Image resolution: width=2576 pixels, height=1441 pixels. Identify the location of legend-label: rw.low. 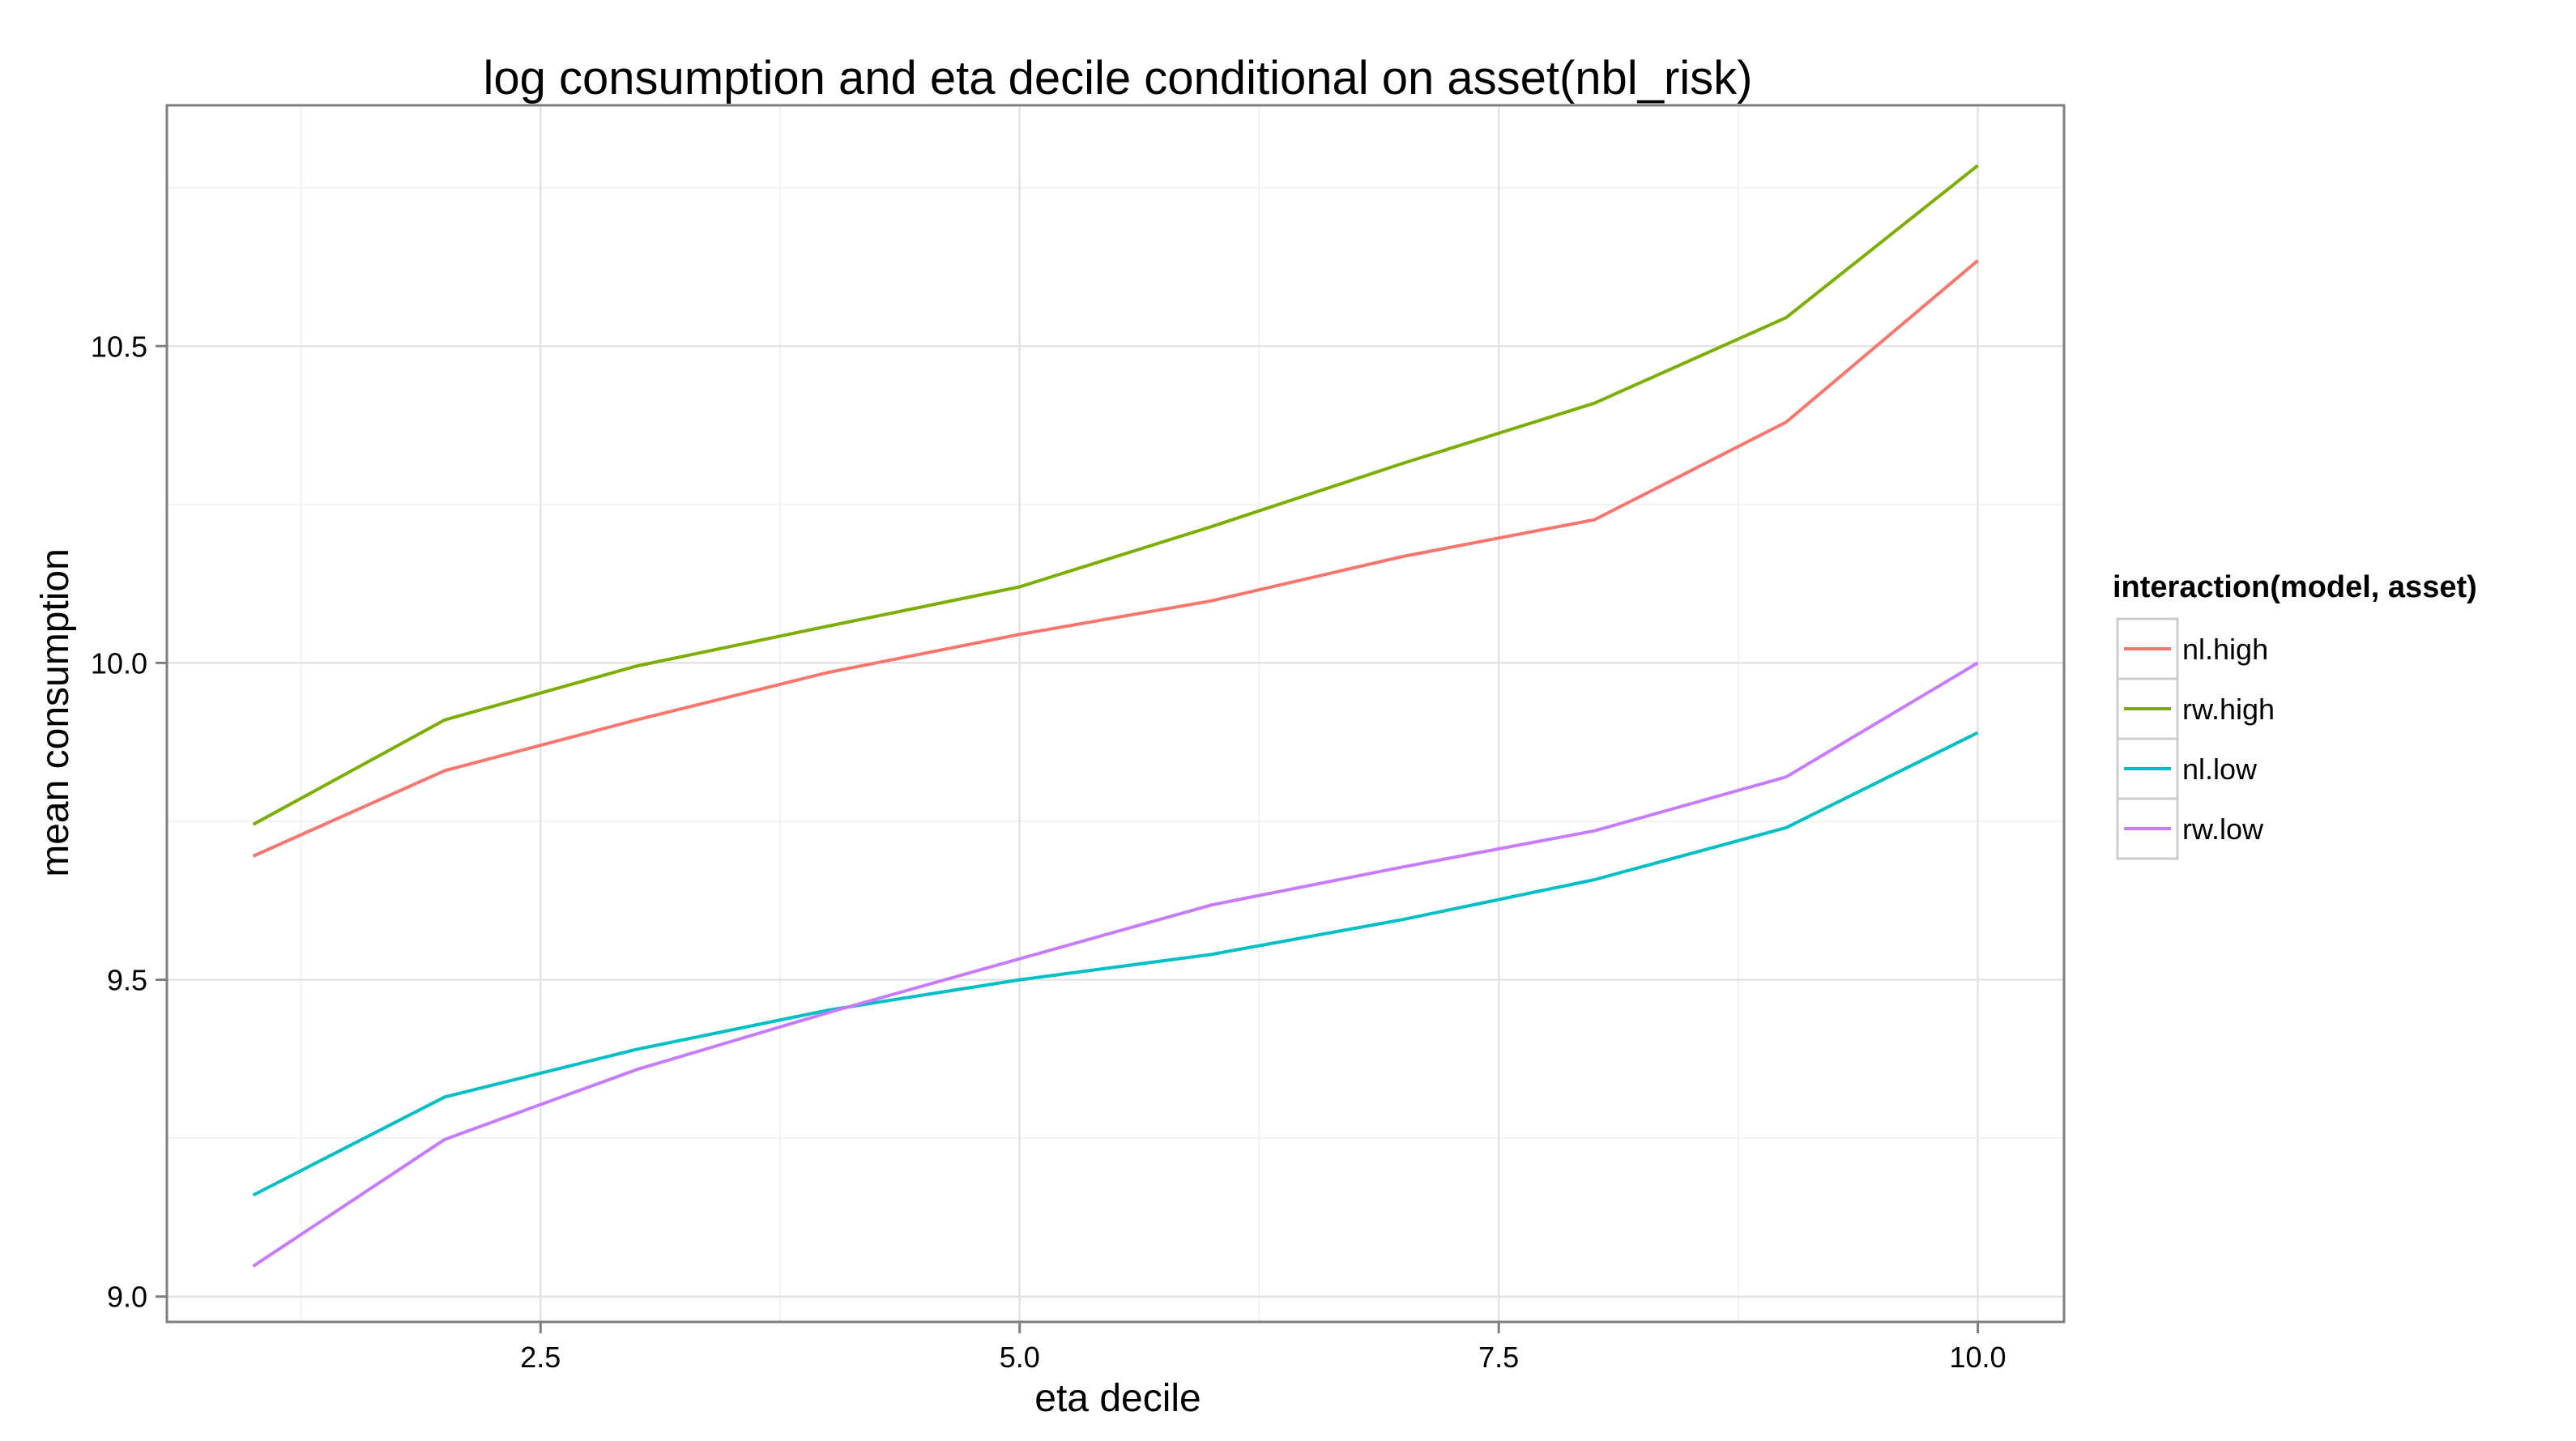
(2223, 829).